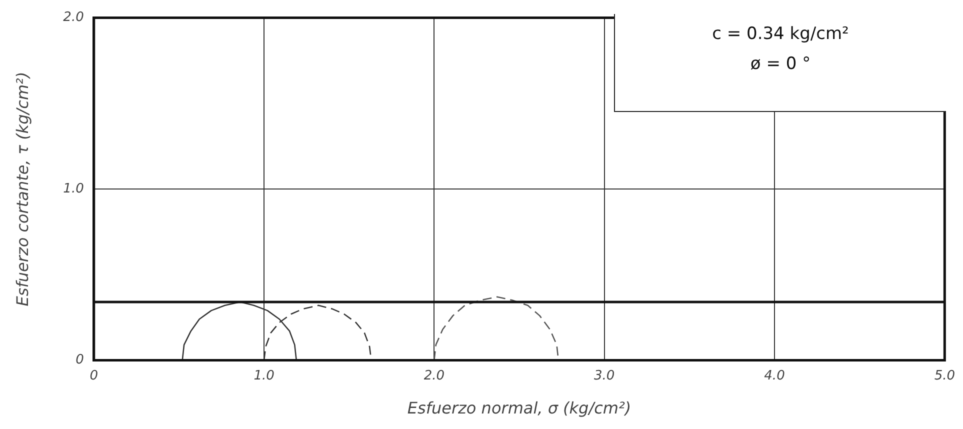  What do you see at coordinates (519, 408) in the screenshot?
I see `x-axis-title: Esfuerzo normal, σ (kg/cm²)` at bounding box center [519, 408].